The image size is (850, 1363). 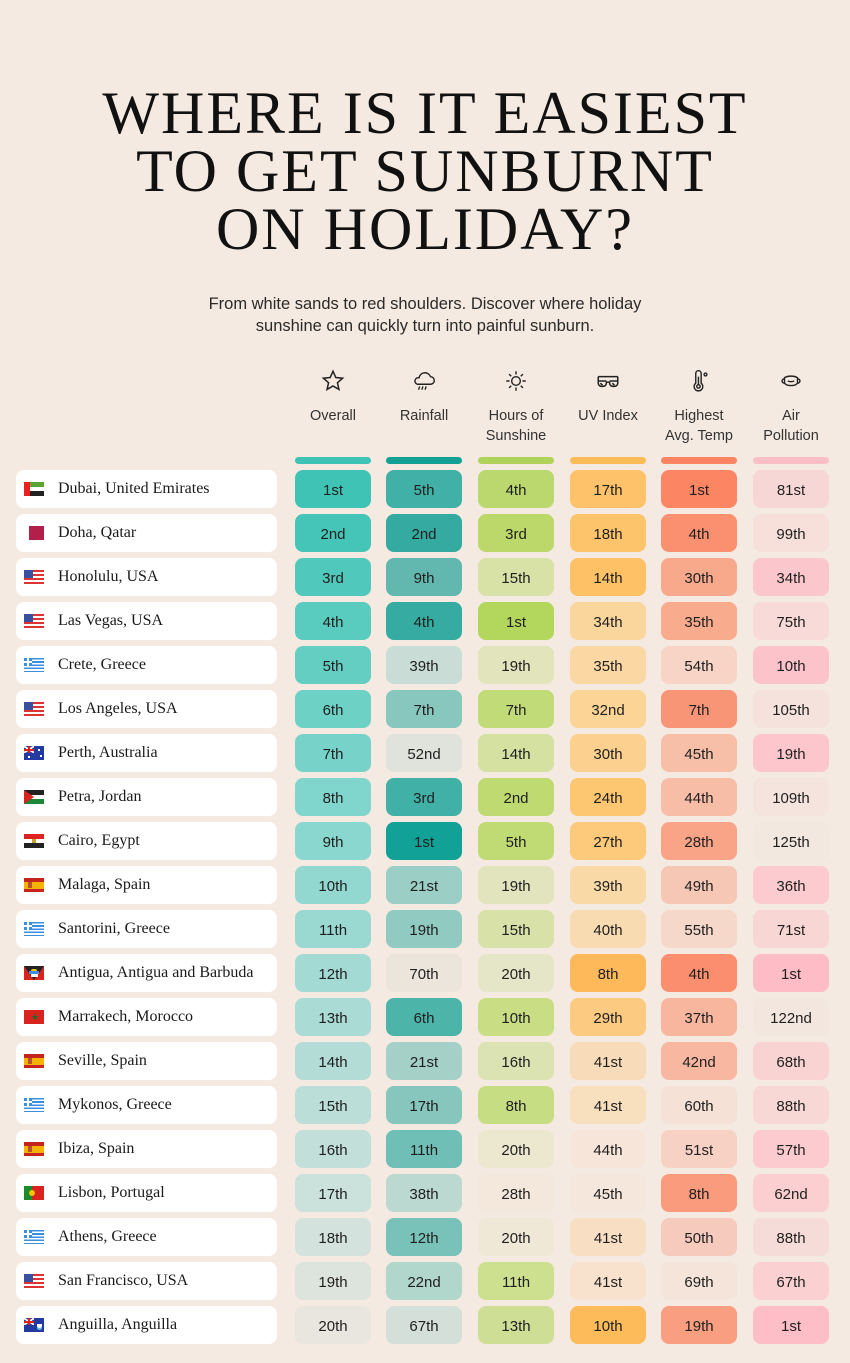 What do you see at coordinates (114, 928) in the screenshot?
I see `city-name: Santorini, Greece` at bounding box center [114, 928].